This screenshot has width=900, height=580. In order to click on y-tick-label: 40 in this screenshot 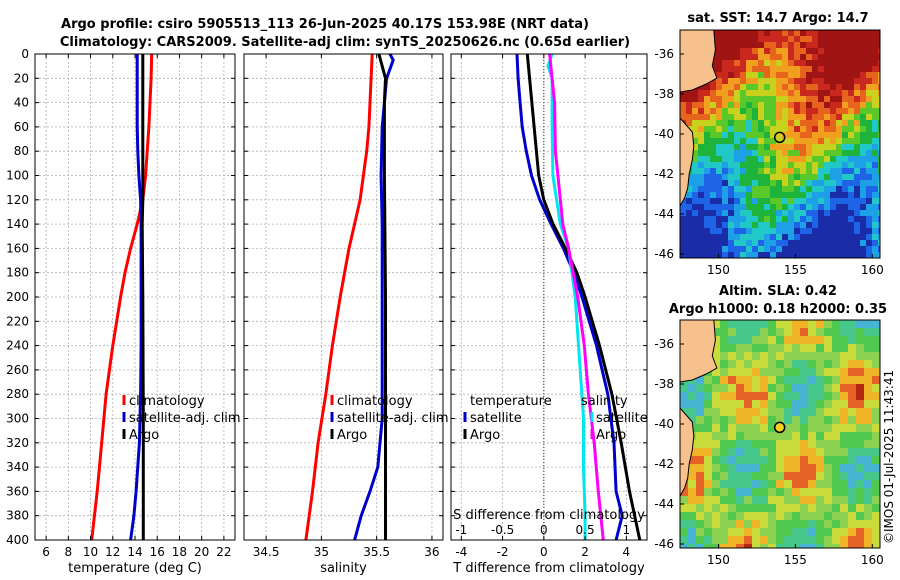, I will do `click(21, 103)`.